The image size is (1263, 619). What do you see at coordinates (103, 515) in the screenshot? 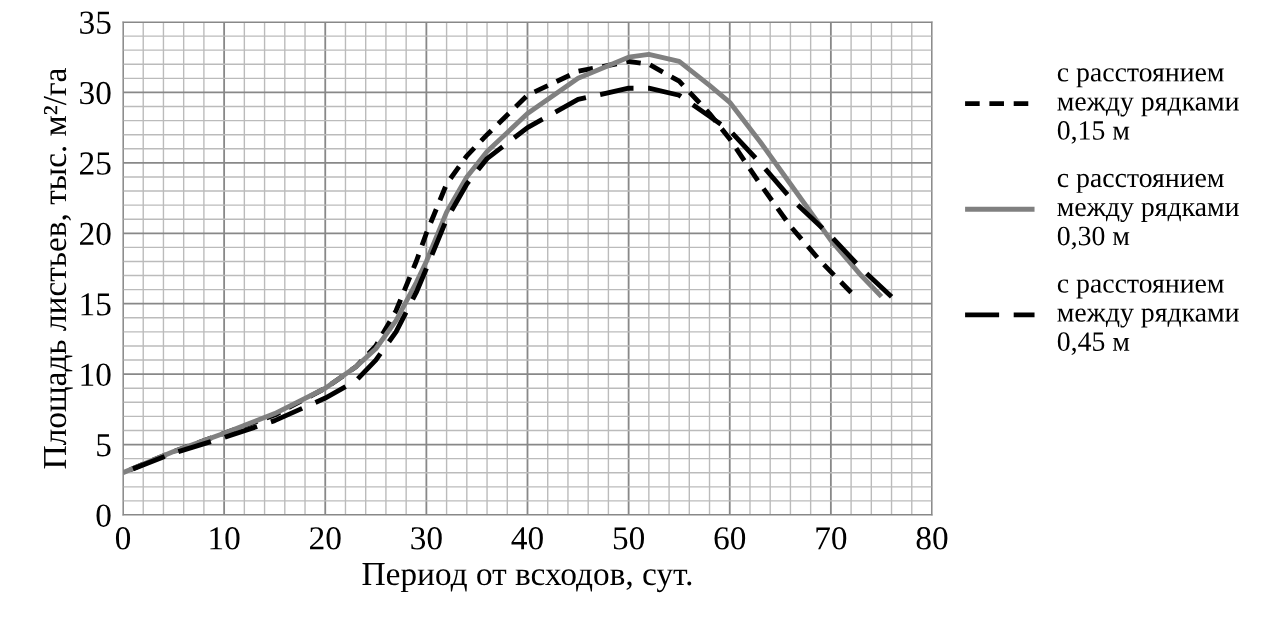
I see `y-tick-label: 0` at bounding box center [103, 515].